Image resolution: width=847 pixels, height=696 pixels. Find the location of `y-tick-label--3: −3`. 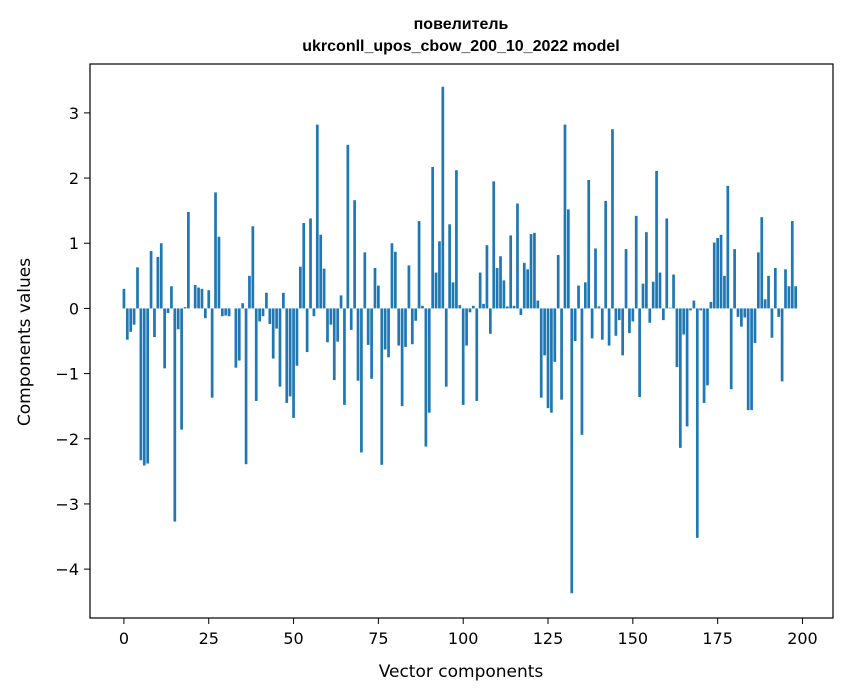

y-tick-label--3: −3 is located at coordinates (67, 504).